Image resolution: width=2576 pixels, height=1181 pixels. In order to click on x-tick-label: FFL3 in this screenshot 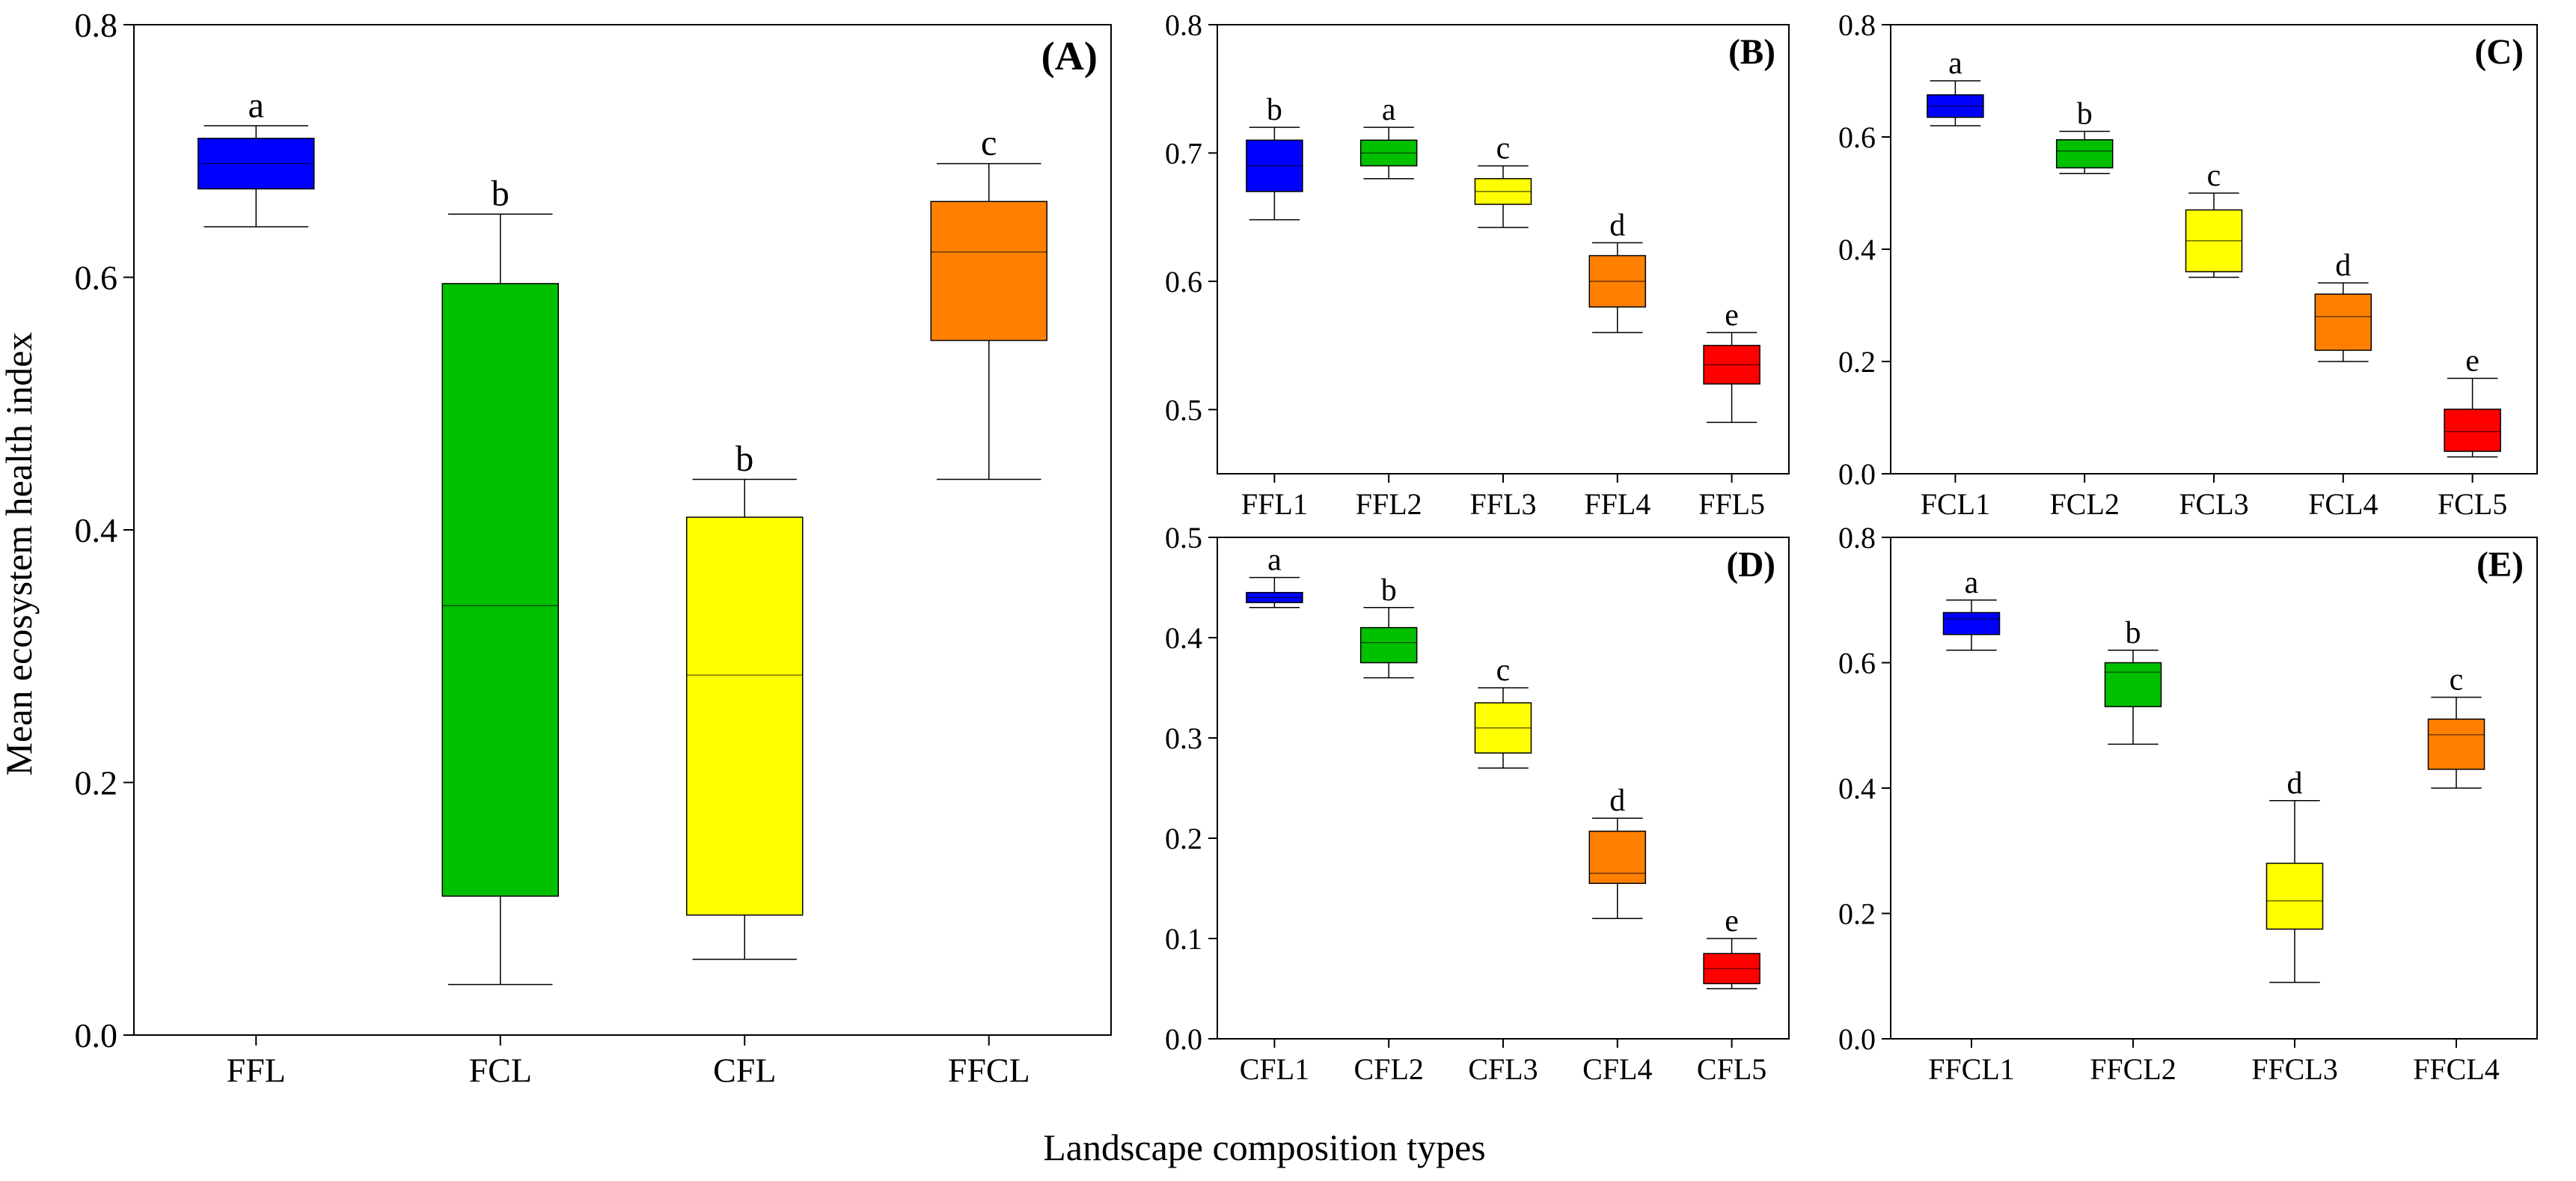, I will do `click(1503, 504)`.